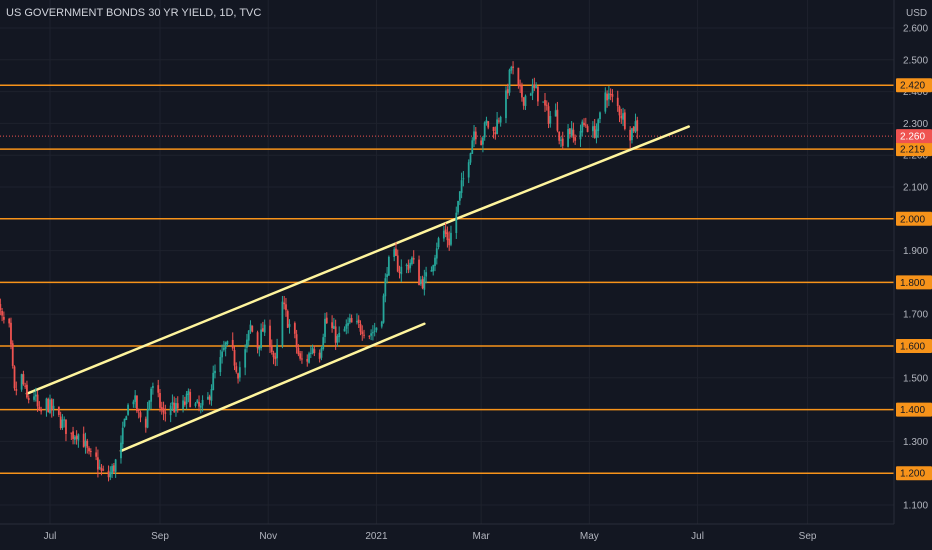 This screenshot has height=550, width=932. What do you see at coordinates (482, 536) in the screenshot?
I see `x-tick-label: Mar` at bounding box center [482, 536].